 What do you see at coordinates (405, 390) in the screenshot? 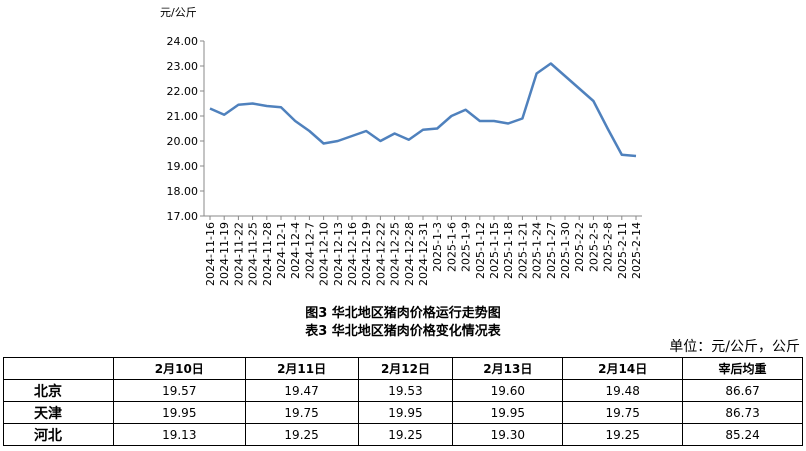
I see `table-cell: 19.53` at bounding box center [405, 390].